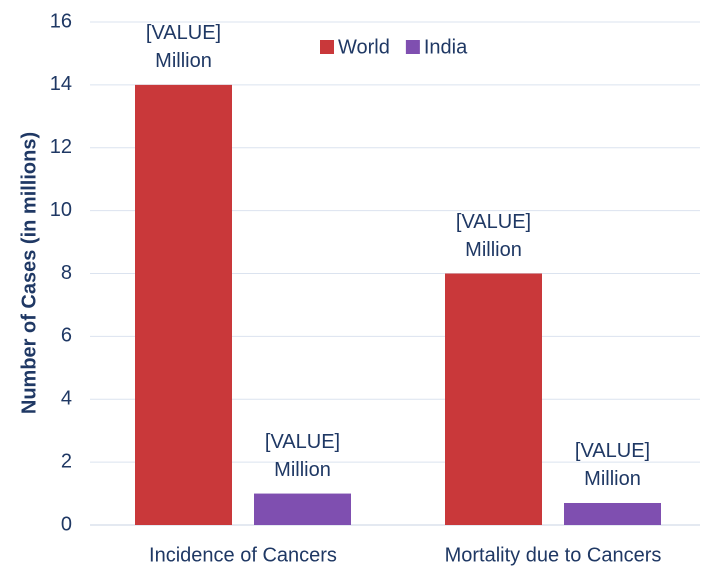 The height and width of the screenshot is (573, 702). I want to click on y-tick-label: 8, so click(66, 273).